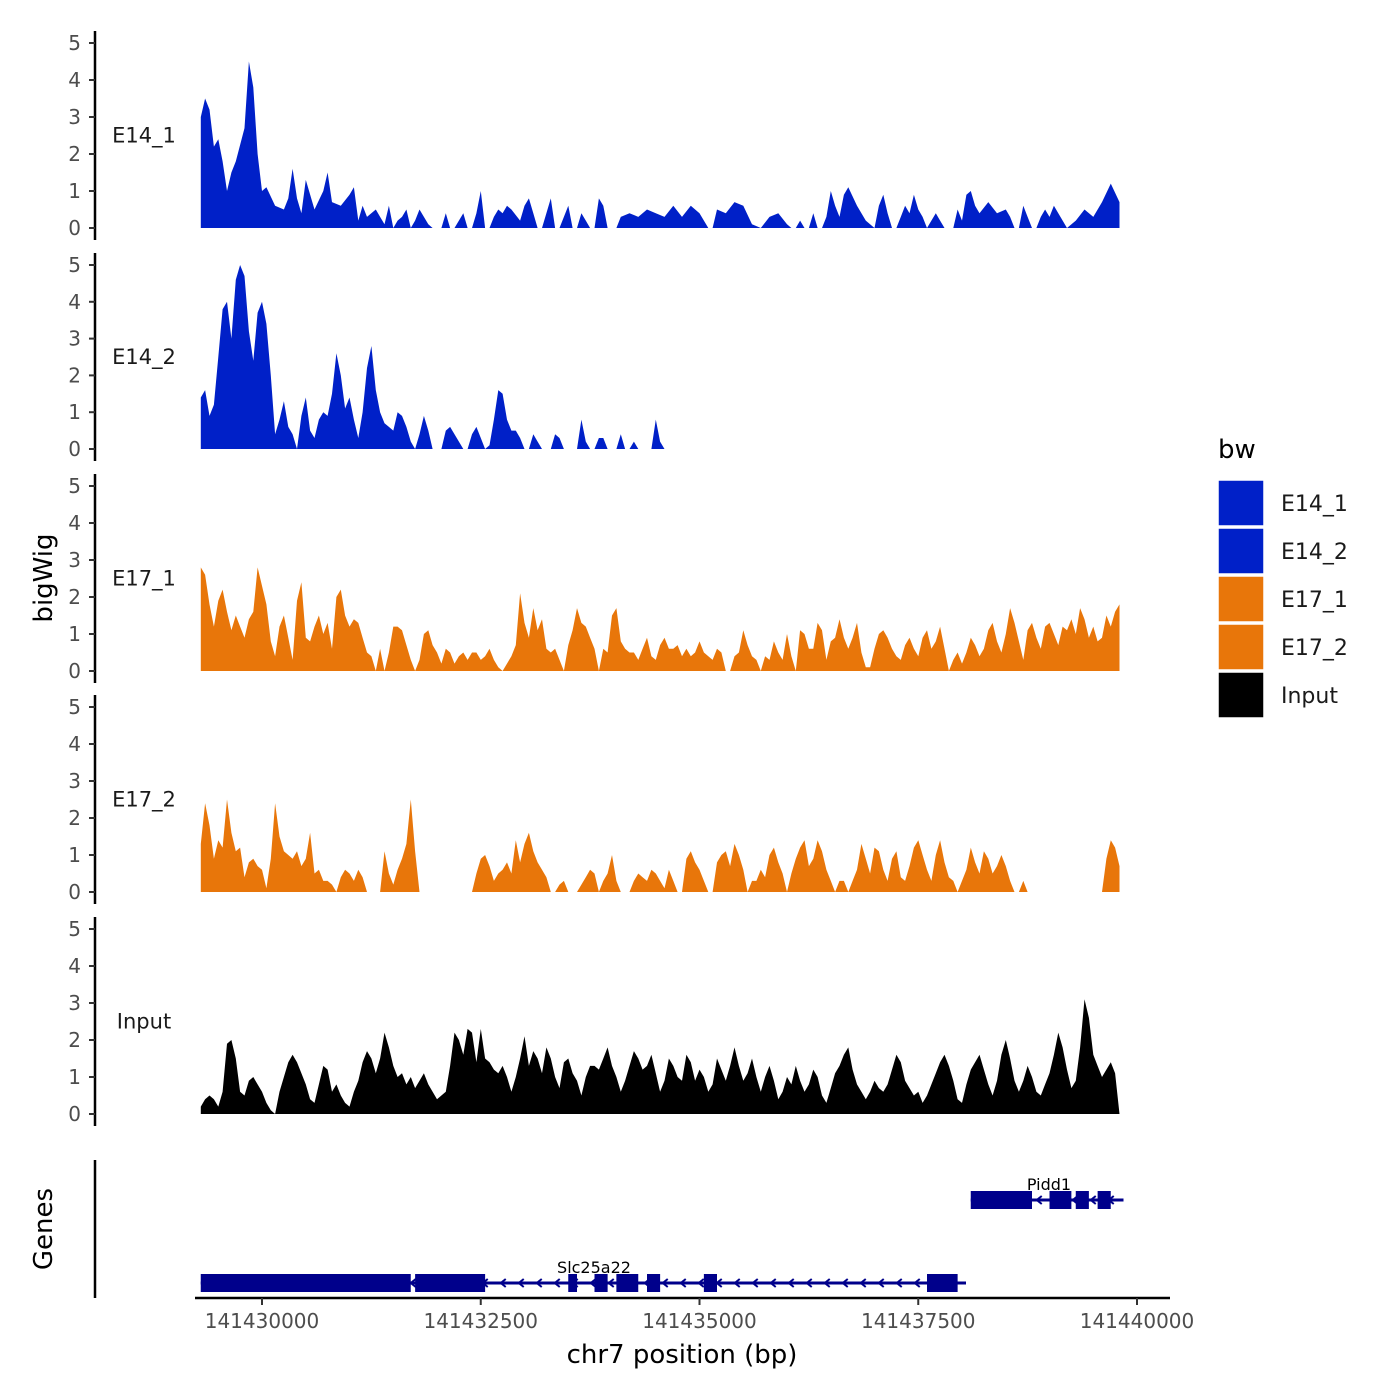 The height and width of the screenshot is (1400, 1400). I want to click on x-tick-label: 141435000, so click(699, 1321).